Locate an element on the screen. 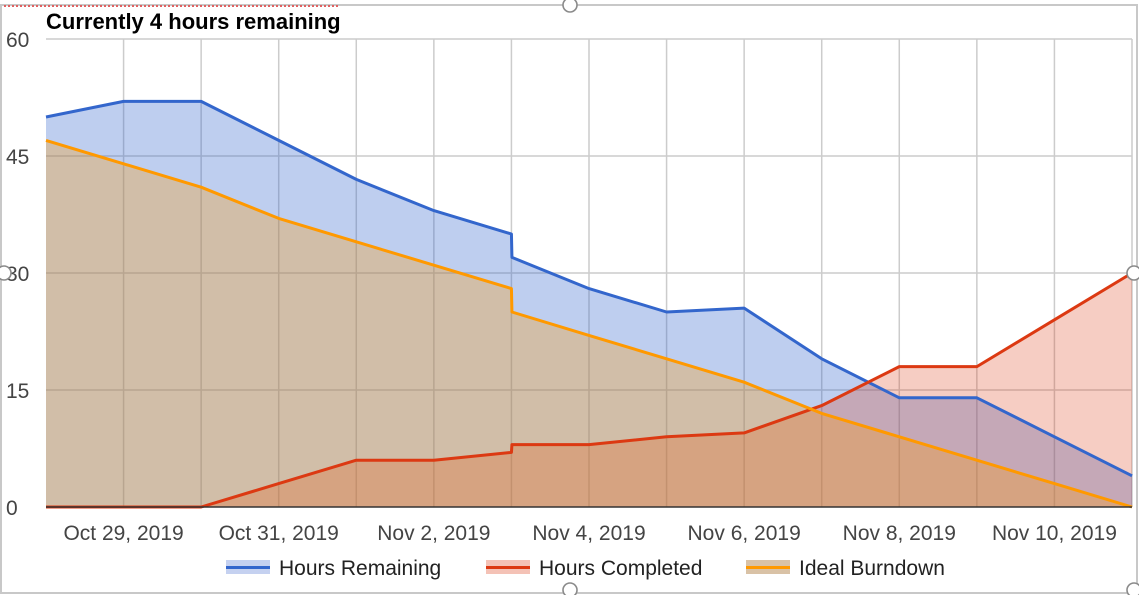 Image resolution: width=1139 pixels, height=595 pixels. y-tick-label: 30 is located at coordinates (17, 274).